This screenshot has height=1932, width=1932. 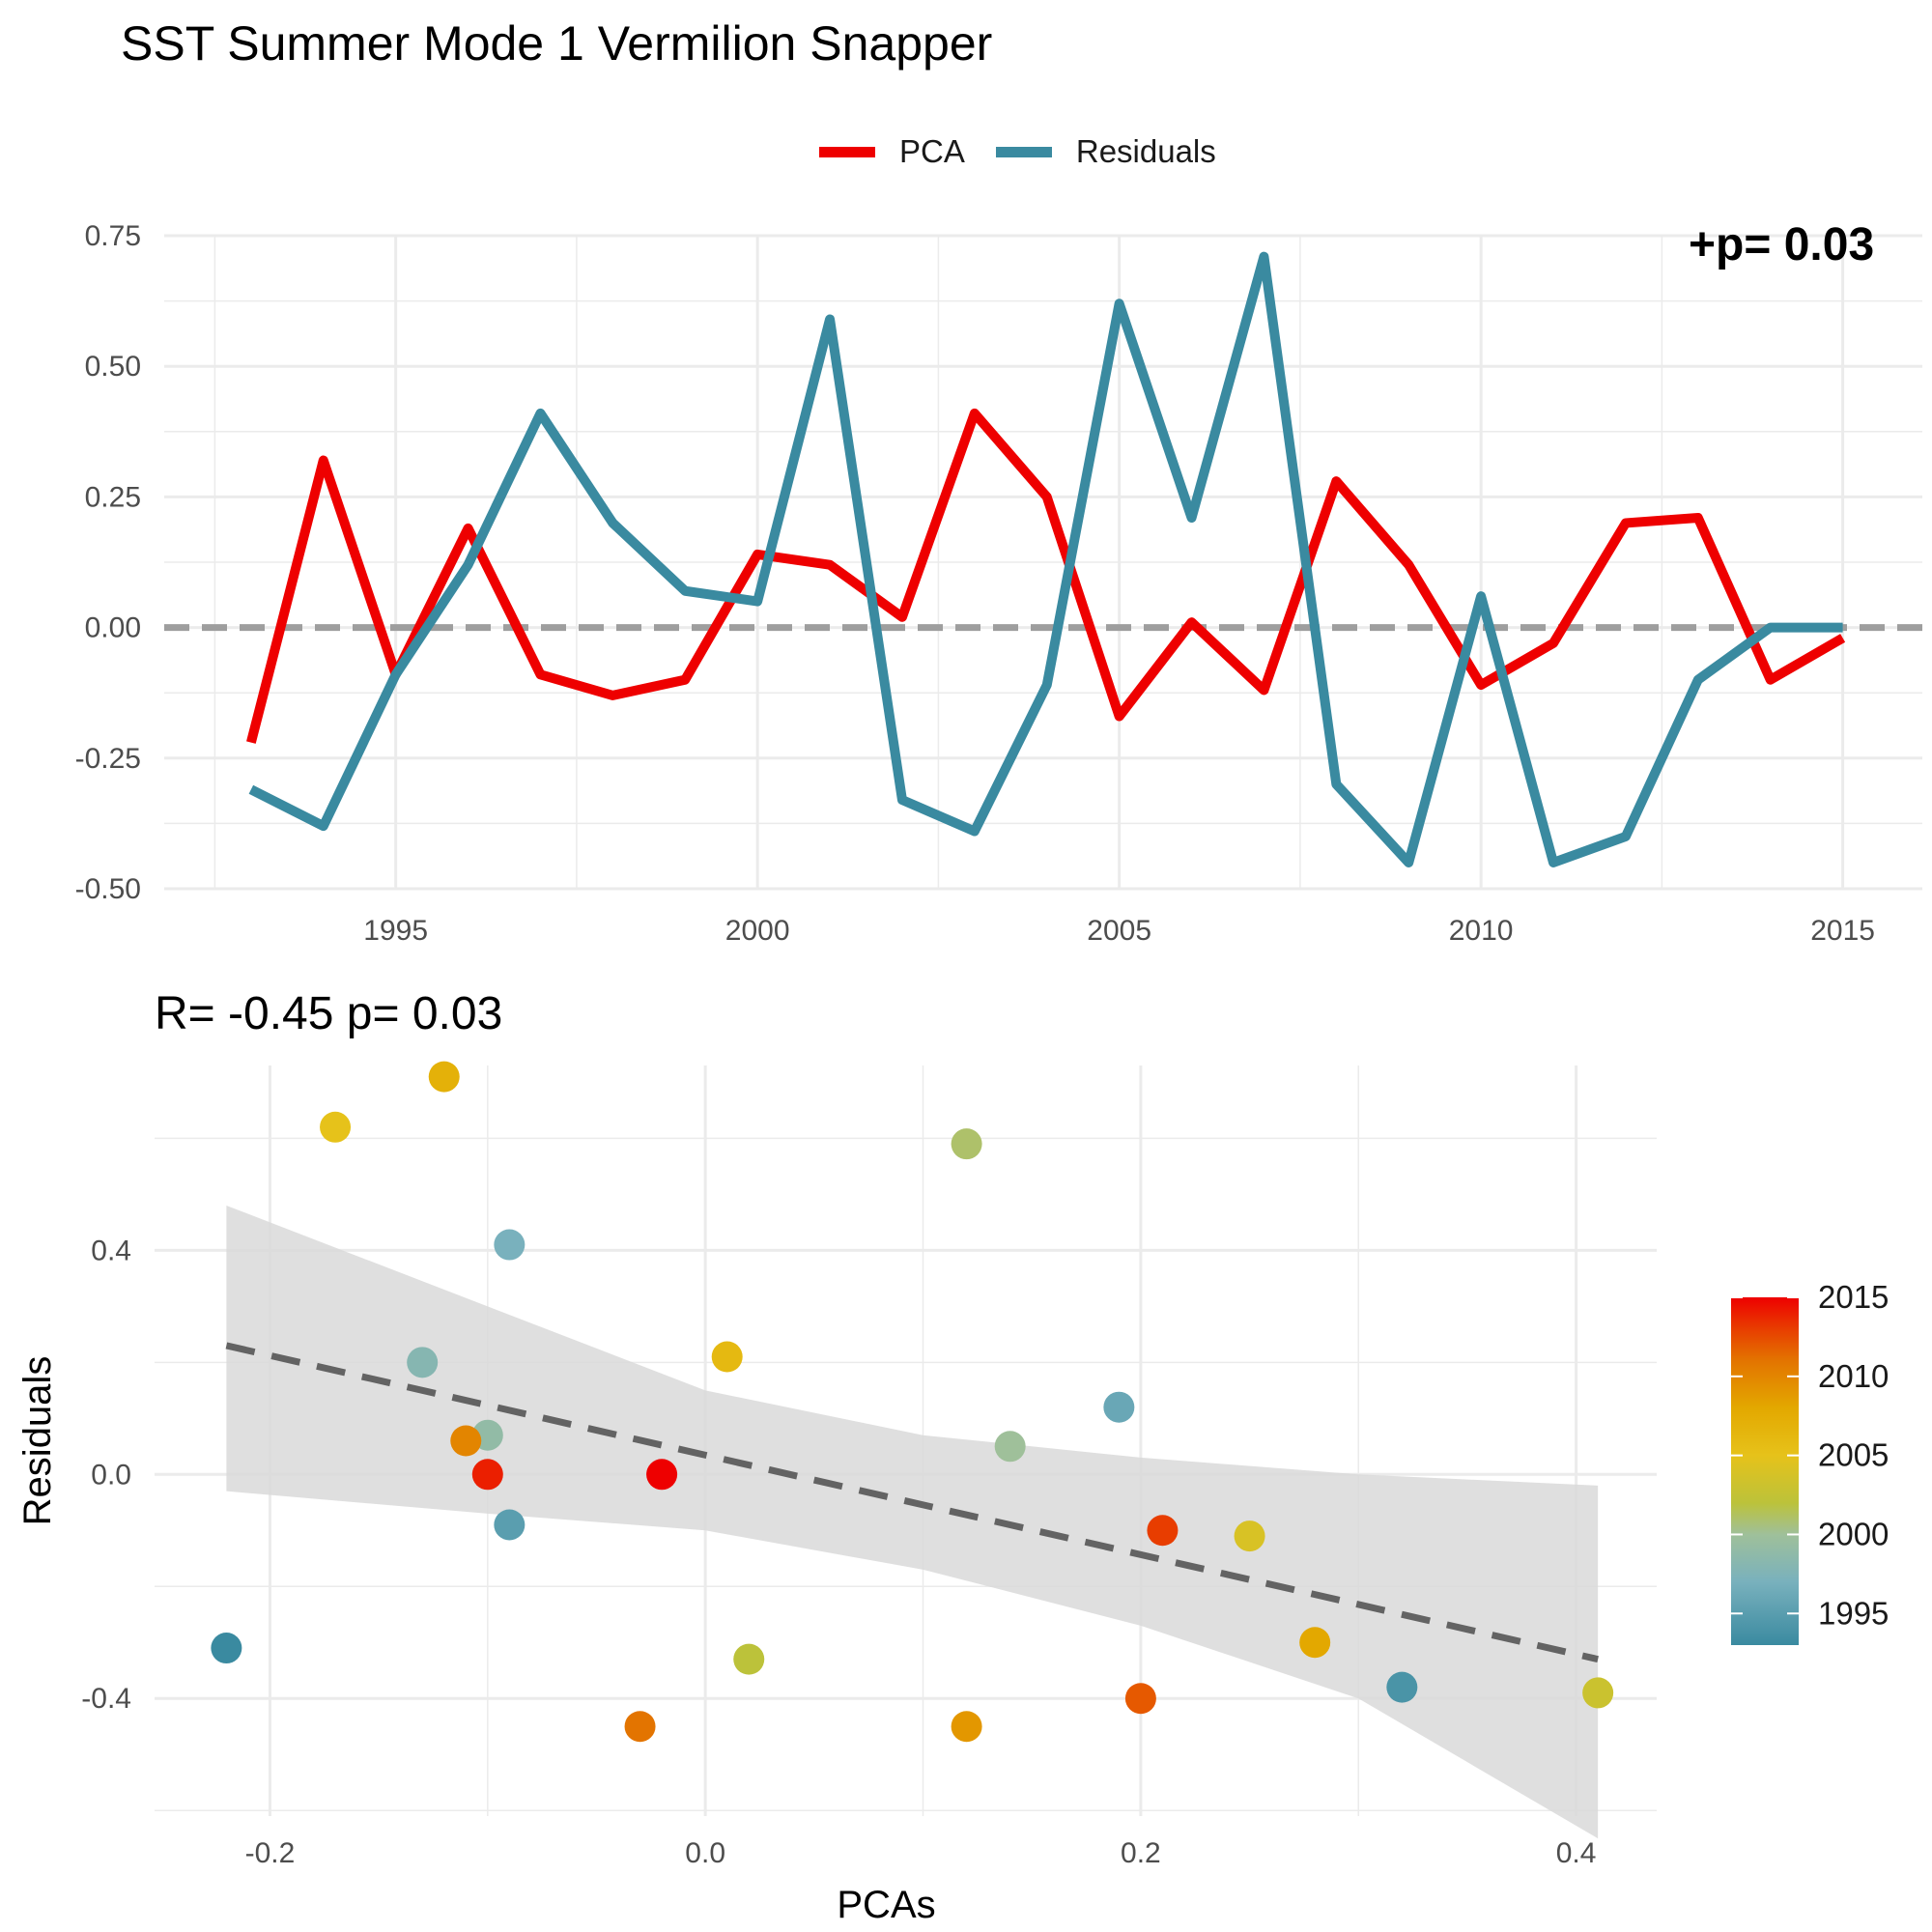 What do you see at coordinates (1010, 1447) in the screenshot?
I see `scatter-point-2000` at bounding box center [1010, 1447].